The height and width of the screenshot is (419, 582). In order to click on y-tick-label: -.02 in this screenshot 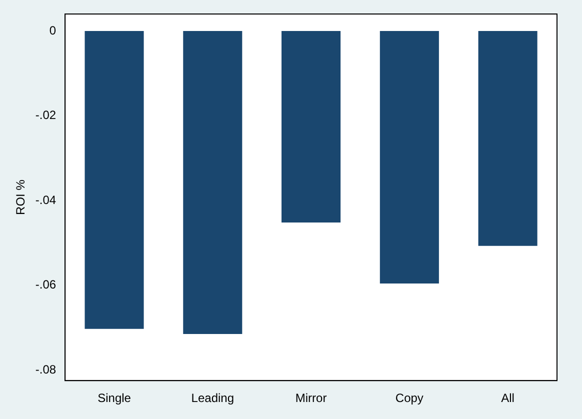, I will do `click(45, 115)`.